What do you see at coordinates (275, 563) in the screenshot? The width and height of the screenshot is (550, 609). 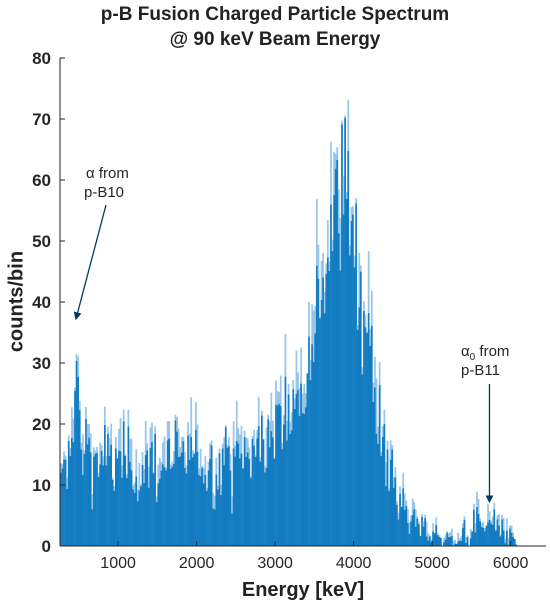 I see `x-tick-label: 3000` at bounding box center [275, 563].